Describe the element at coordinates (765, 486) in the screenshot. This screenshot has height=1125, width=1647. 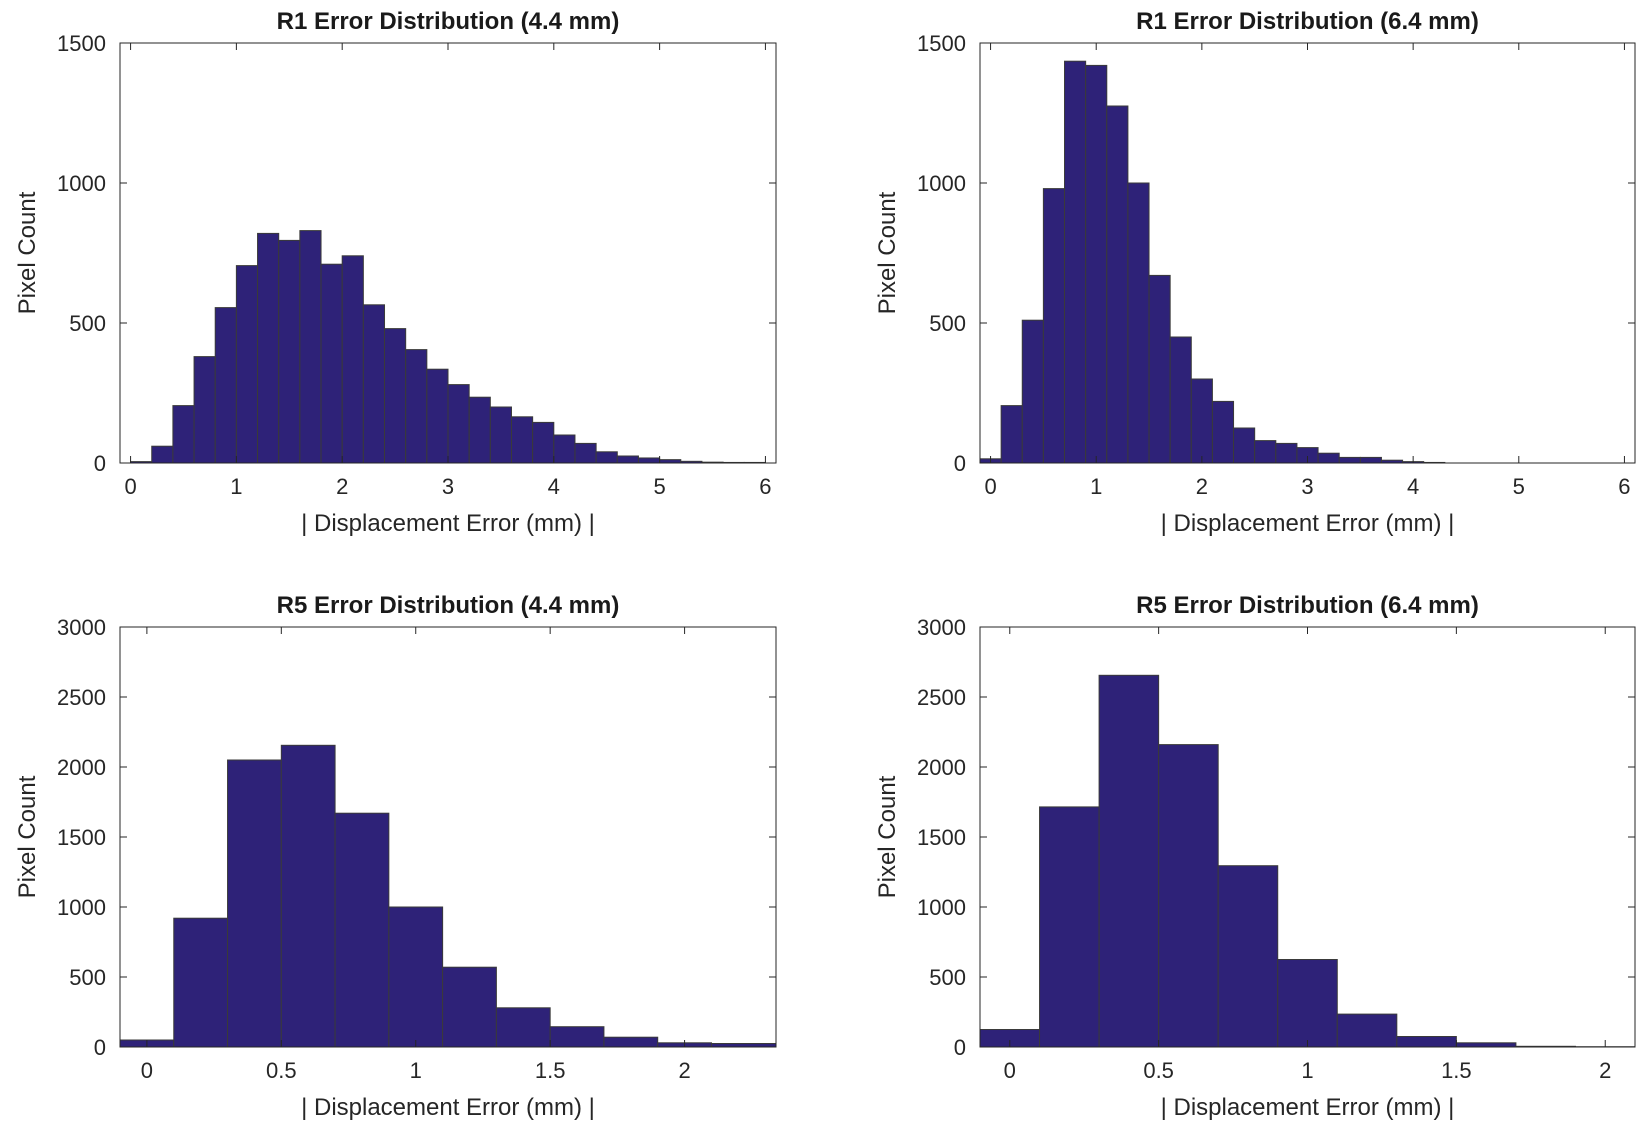
I see `x-tick-label: 6` at that location.